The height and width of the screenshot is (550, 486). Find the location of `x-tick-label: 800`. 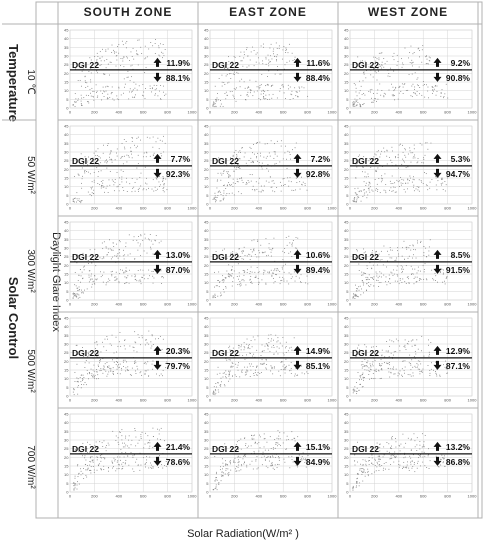

x-tick-label: 800 is located at coordinates (447, 112).